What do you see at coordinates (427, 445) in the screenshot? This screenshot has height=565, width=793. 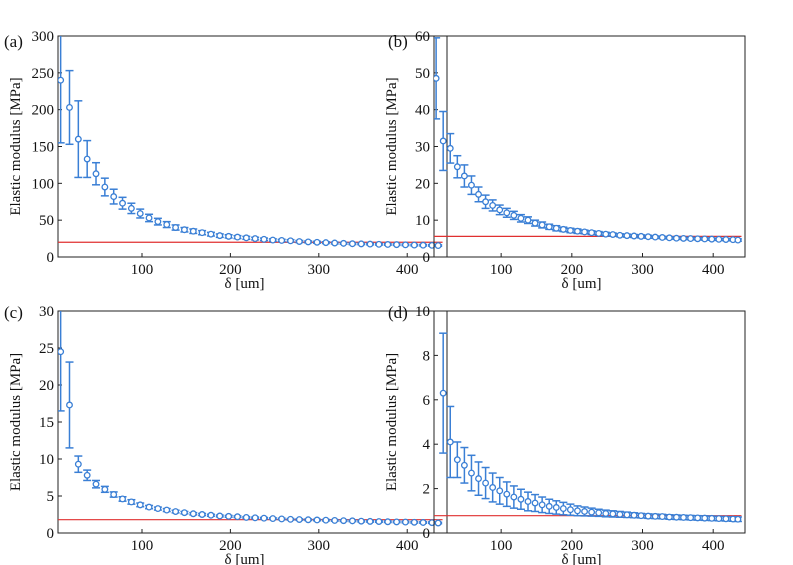 I see `y-tick-label: 4` at bounding box center [427, 445].